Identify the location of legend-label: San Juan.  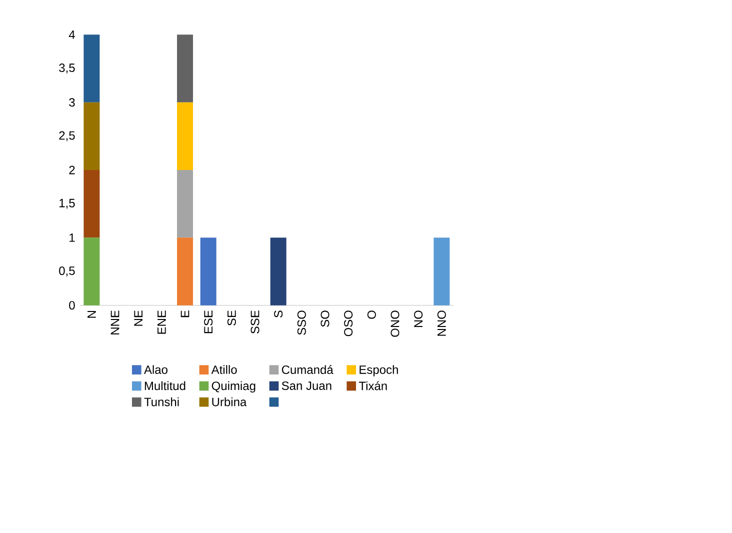
(307, 385).